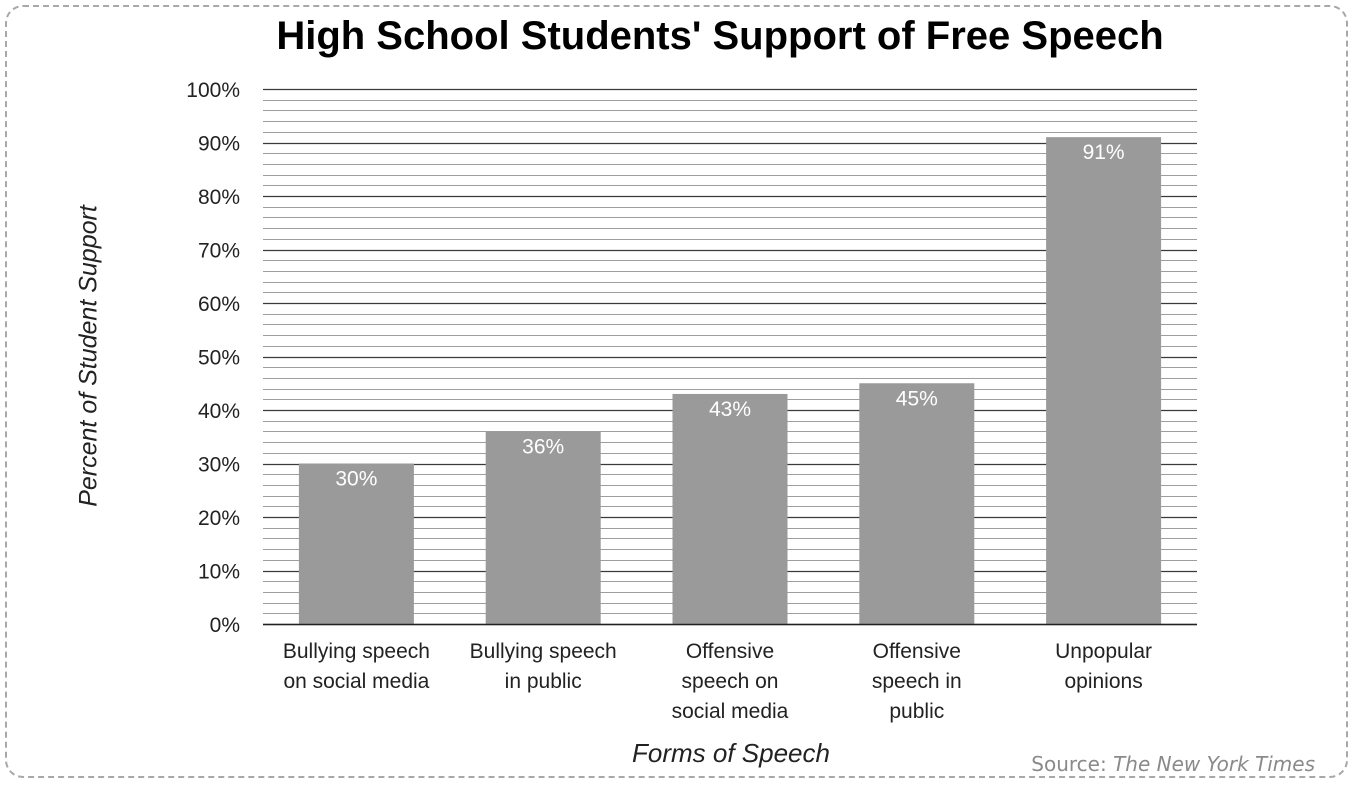 The height and width of the screenshot is (785, 1355). I want to click on source-name: The New York Times, so click(1214, 764).